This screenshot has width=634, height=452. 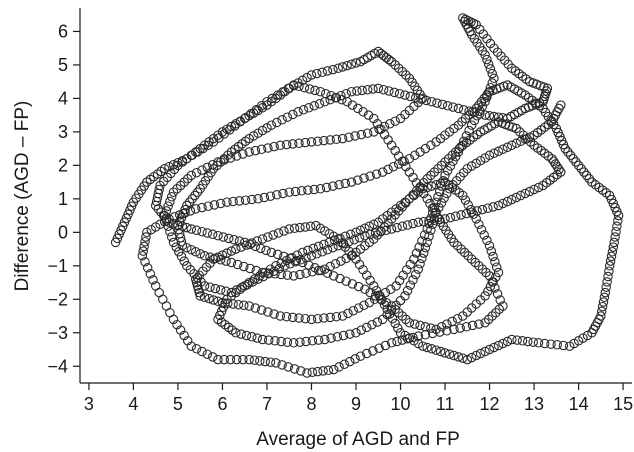 I want to click on y-tick-label: 0, so click(x=63, y=232).